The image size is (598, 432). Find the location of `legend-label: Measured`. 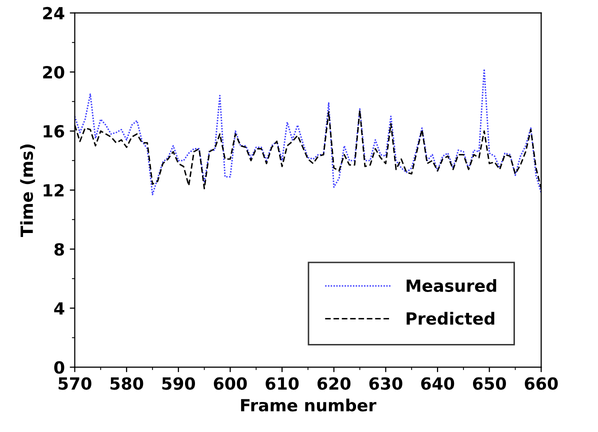

legend-label: Measured is located at coordinates (451, 285).